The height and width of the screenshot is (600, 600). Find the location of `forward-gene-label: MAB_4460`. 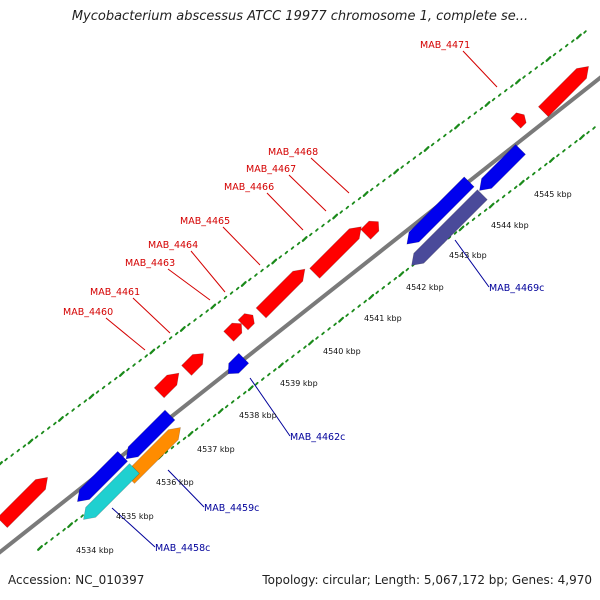

forward-gene-label: MAB_4460 is located at coordinates (88, 312).